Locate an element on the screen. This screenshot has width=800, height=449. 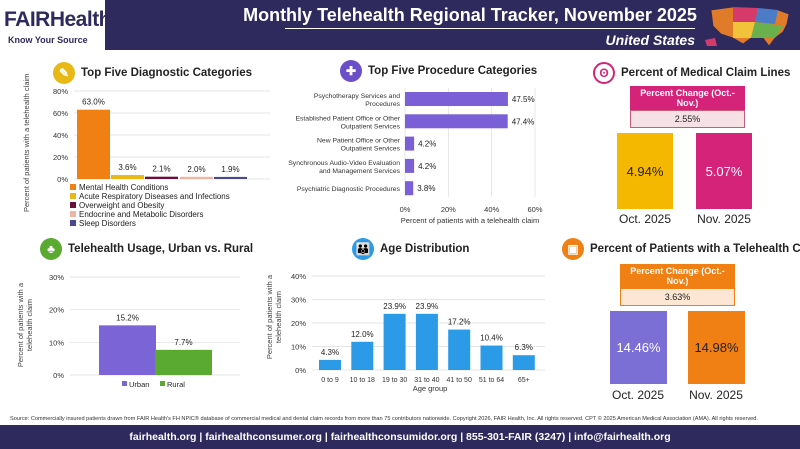
legend-entry: Urban is located at coordinates (139, 384).